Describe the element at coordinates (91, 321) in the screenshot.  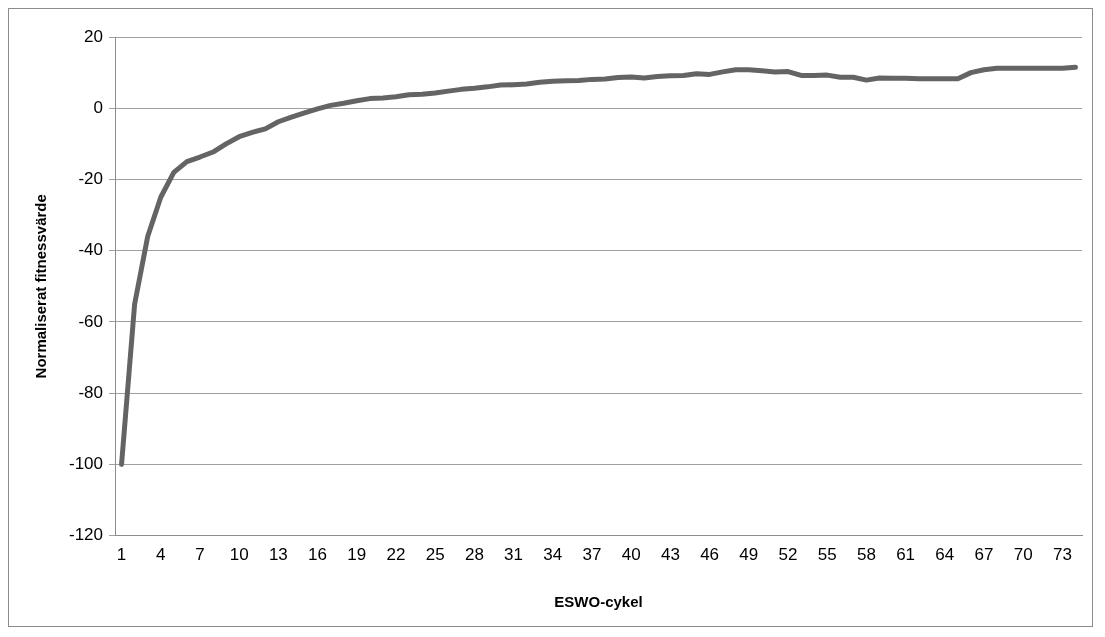
I see `y-tick-label: -60` at that location.